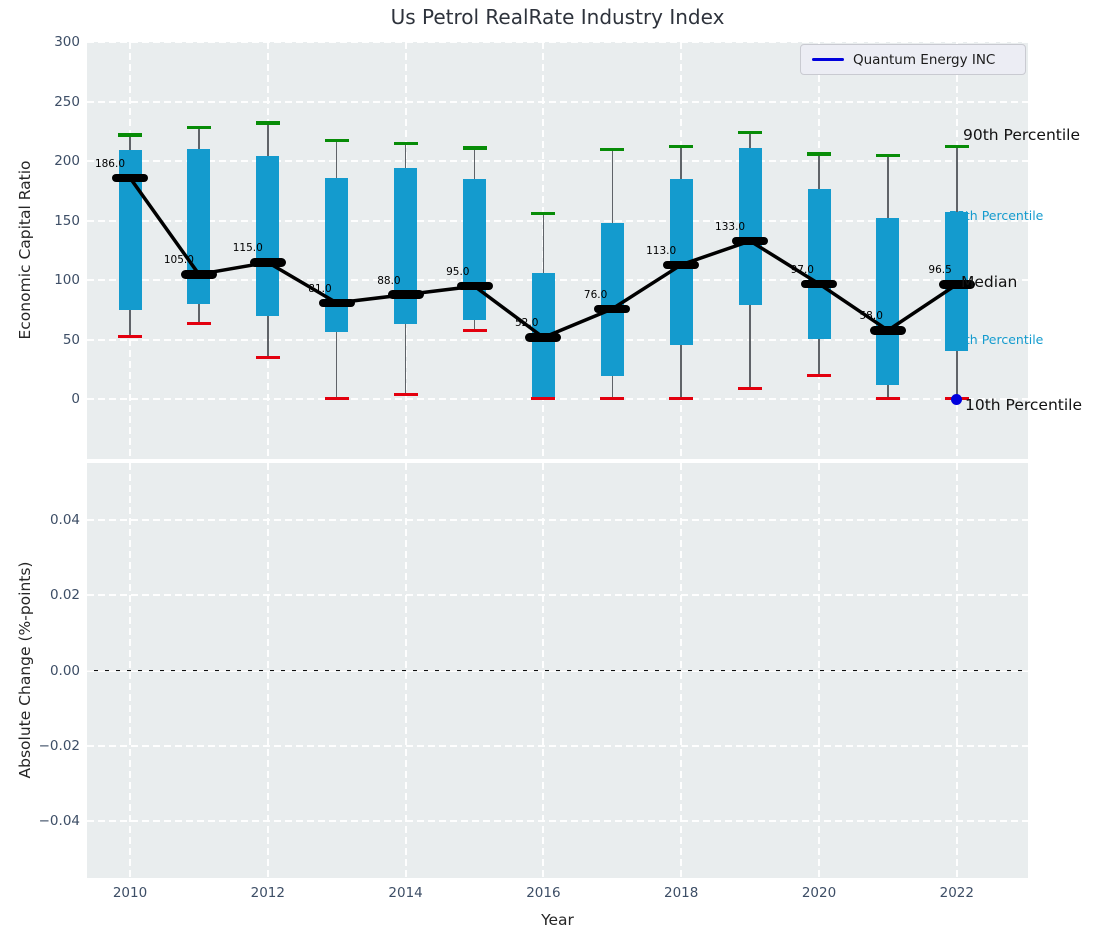  Describe the element at coordinates (130, 893) in the screenshot. I see `x-tick-label: 2010` at that location.